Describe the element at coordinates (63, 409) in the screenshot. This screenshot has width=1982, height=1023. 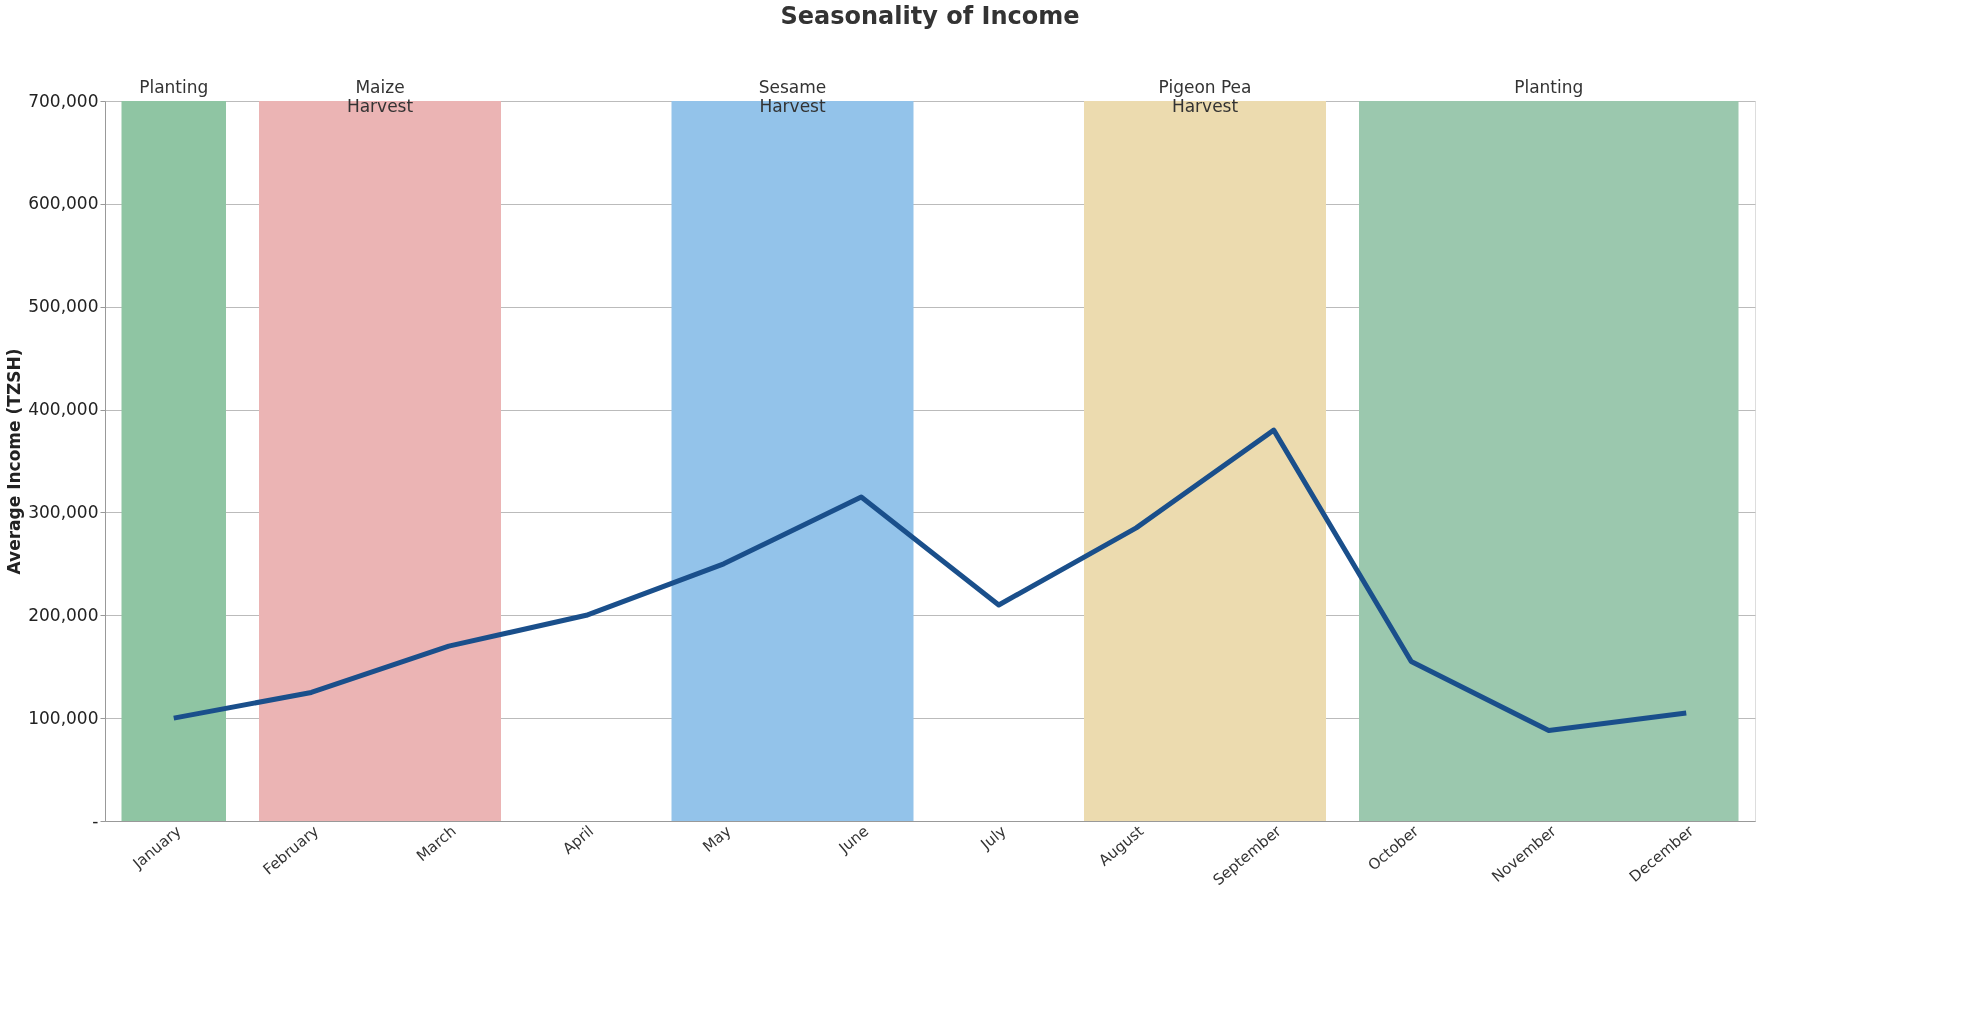
I see `y-tick-label: 400,000` at that location.